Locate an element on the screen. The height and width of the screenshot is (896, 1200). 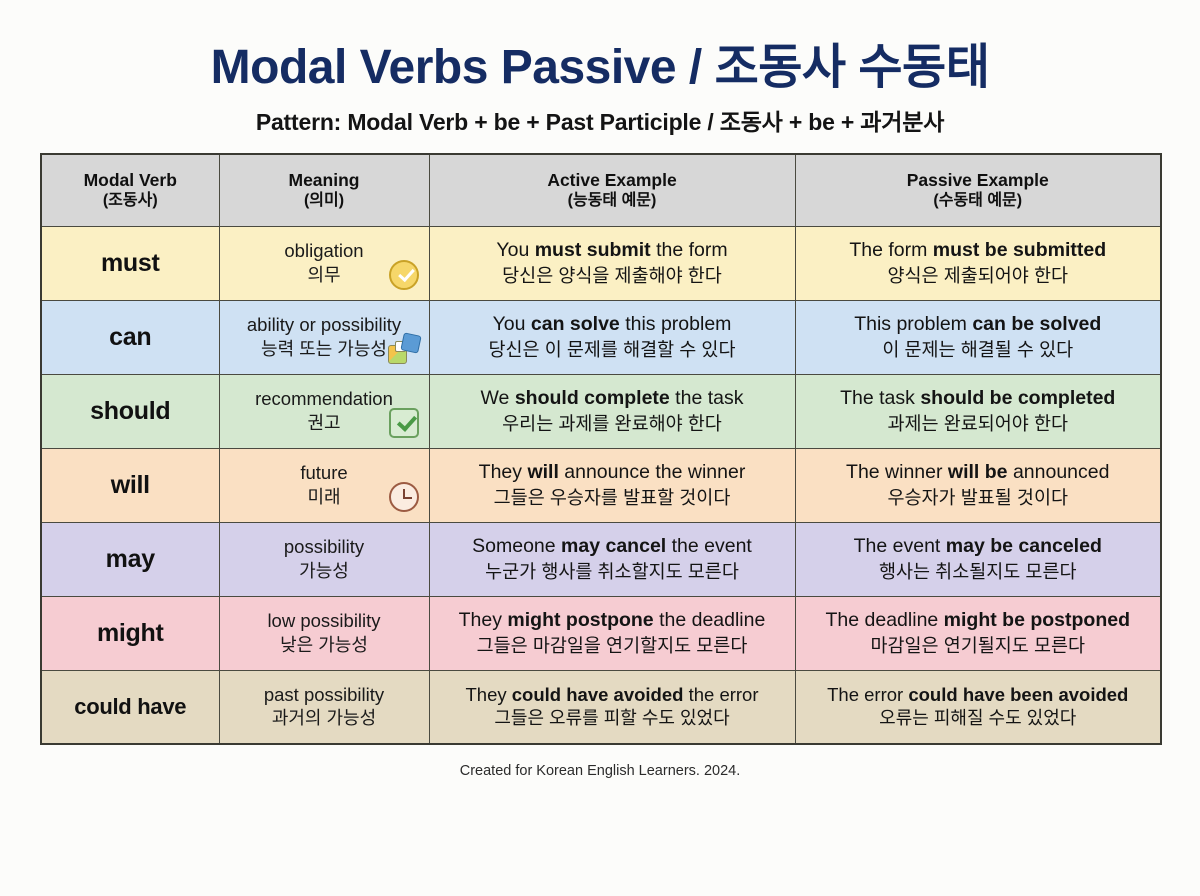
active-bold: should complete is located at coordinates (592, 398).